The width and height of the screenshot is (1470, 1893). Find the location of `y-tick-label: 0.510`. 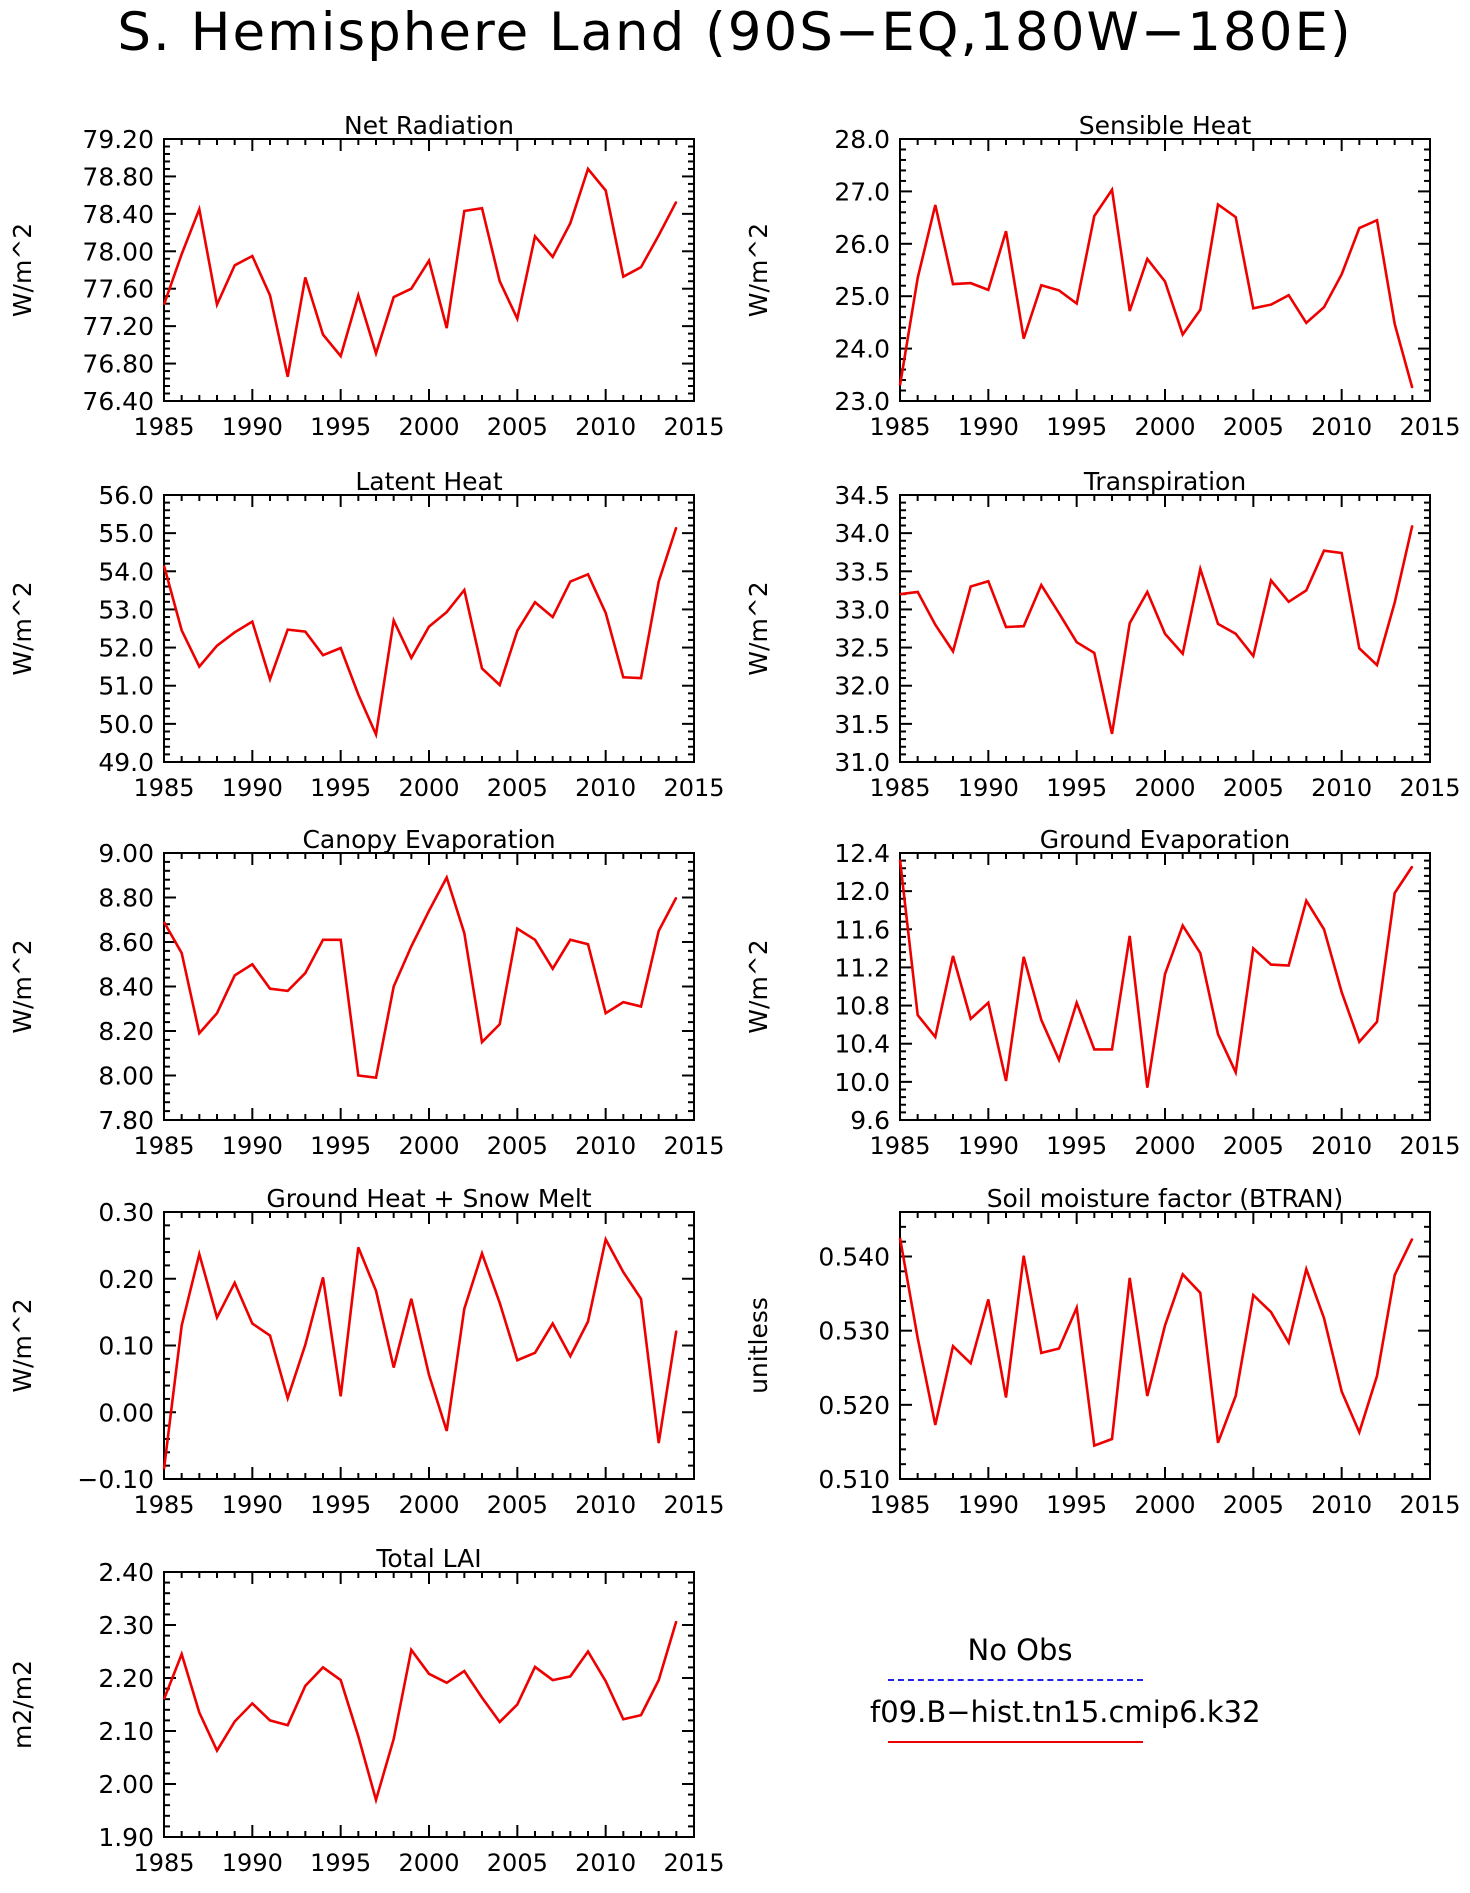

y-tick-label: 0.510 is located at coordinates (854, 1479).